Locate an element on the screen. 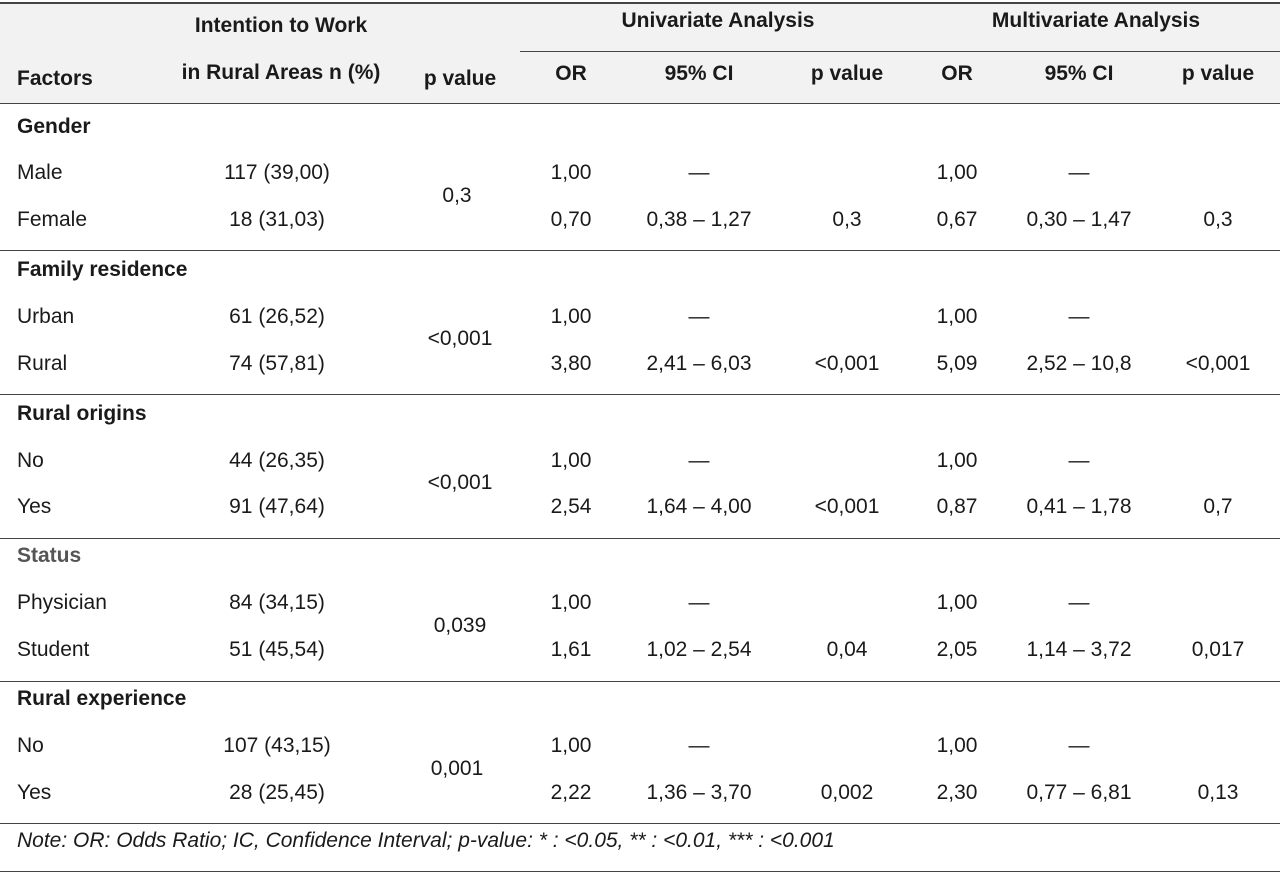 This screenshot has width=1280, height=875. row-multivariate-ci: 0,41 – 1,78 is located at coordinates (1079, 506).